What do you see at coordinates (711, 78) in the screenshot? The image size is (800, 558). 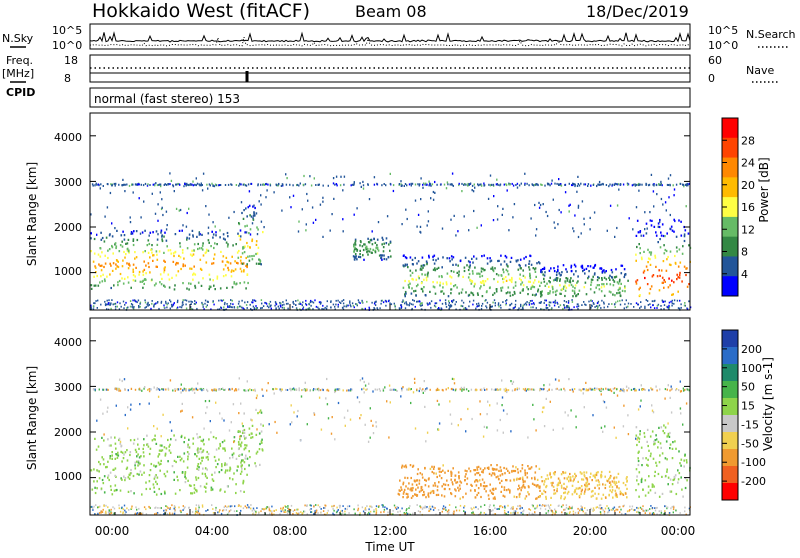 I see `nave-tick-bottom: 0` at bounding box center [711, 78].